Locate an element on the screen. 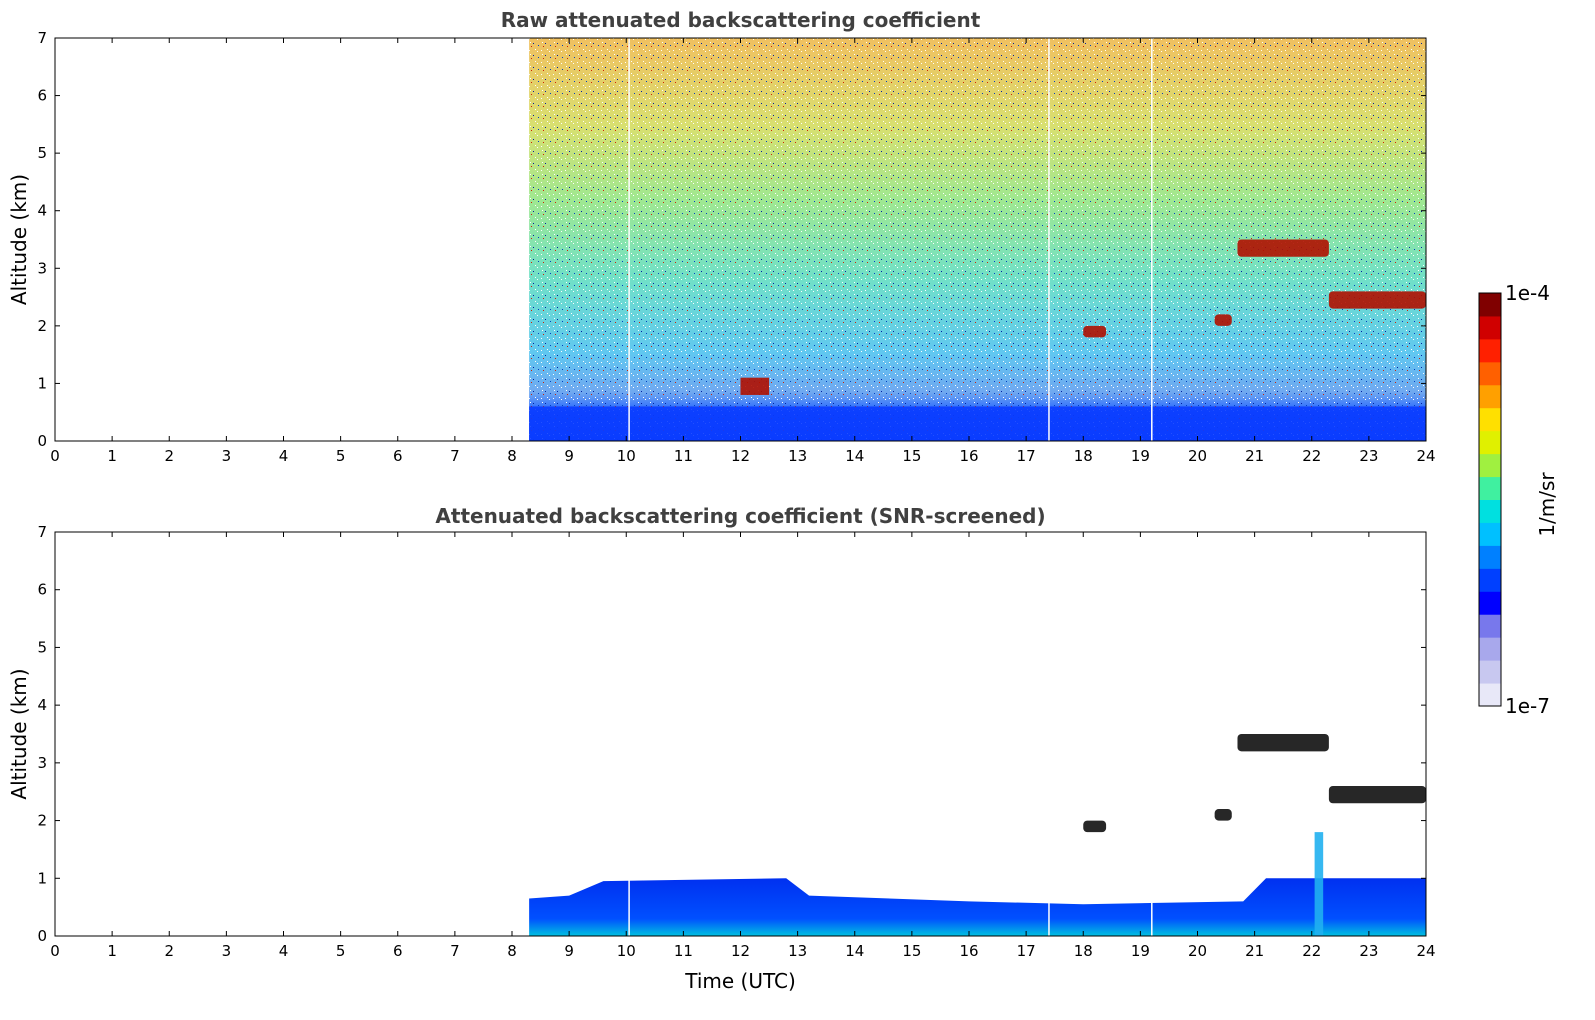 Image resolution: width=1595 pixels, height=1020 pixels. x-tick-label: 21 is located at coordinates (1254, 456).